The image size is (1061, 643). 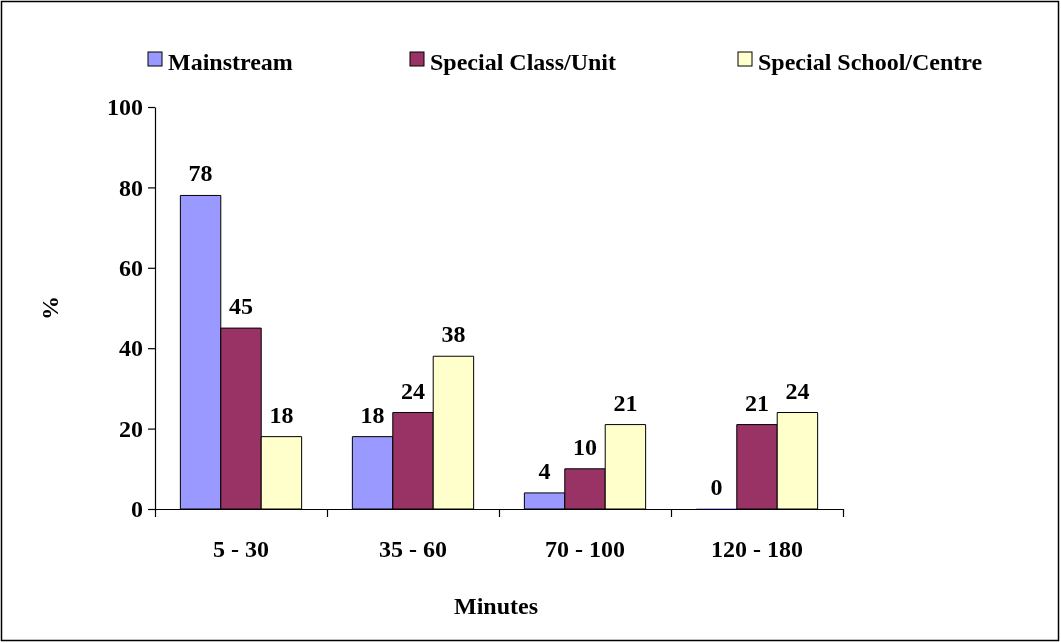 What do you see at coordinates (523, 62) in the screenshot?
I see `legend-label: Special Class/Unit` at bounding box center [523, 62].